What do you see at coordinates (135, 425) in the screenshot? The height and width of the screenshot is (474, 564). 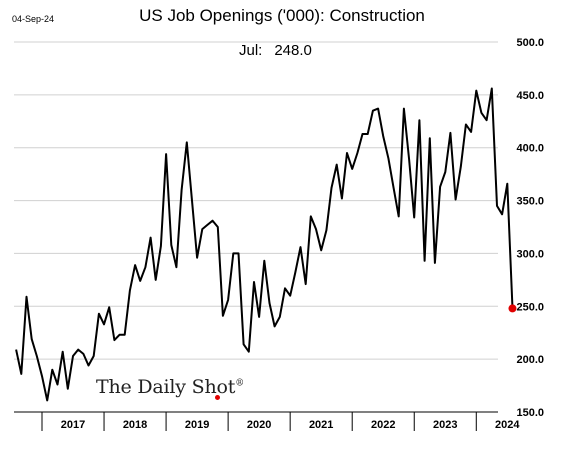 I see `x-tick-label: 2018` at bounding box center [135, 425].